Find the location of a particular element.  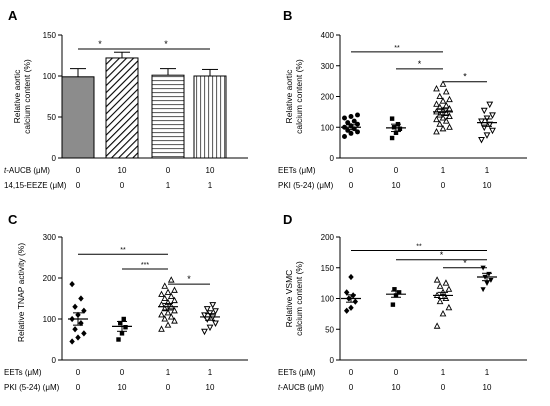

y-axis-label: Relative aorticcalcium content (%) is located at coordinates (22, 96).